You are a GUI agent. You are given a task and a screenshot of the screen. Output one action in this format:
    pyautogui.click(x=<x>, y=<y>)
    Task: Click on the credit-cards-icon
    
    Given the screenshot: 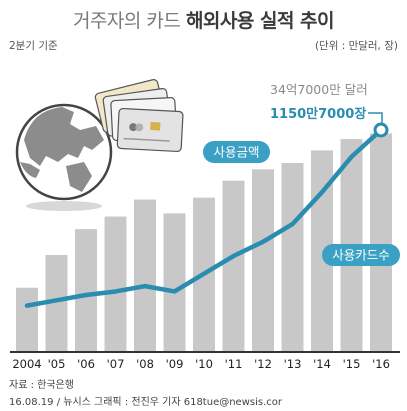 What is the action you would take?
    pyautogui.click(x=139, y=116)
    